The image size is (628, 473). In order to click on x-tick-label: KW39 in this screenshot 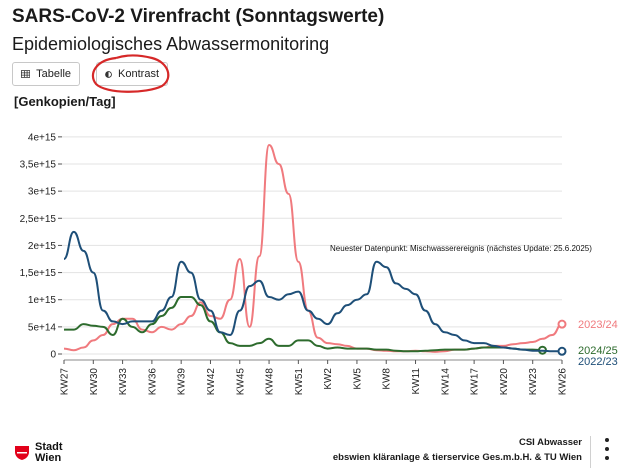, I will do `click(182, 382)`.